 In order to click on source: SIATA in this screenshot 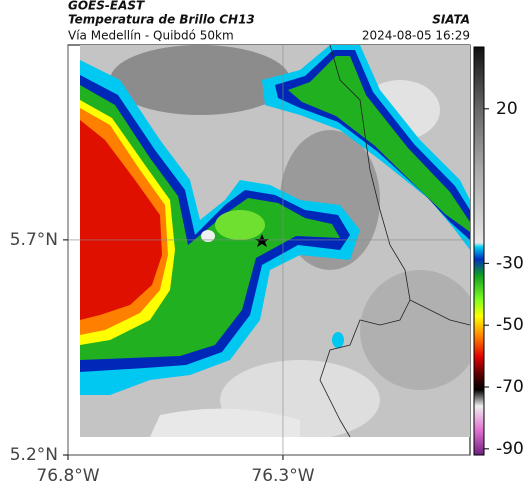, I will do `click(451, 20)`.